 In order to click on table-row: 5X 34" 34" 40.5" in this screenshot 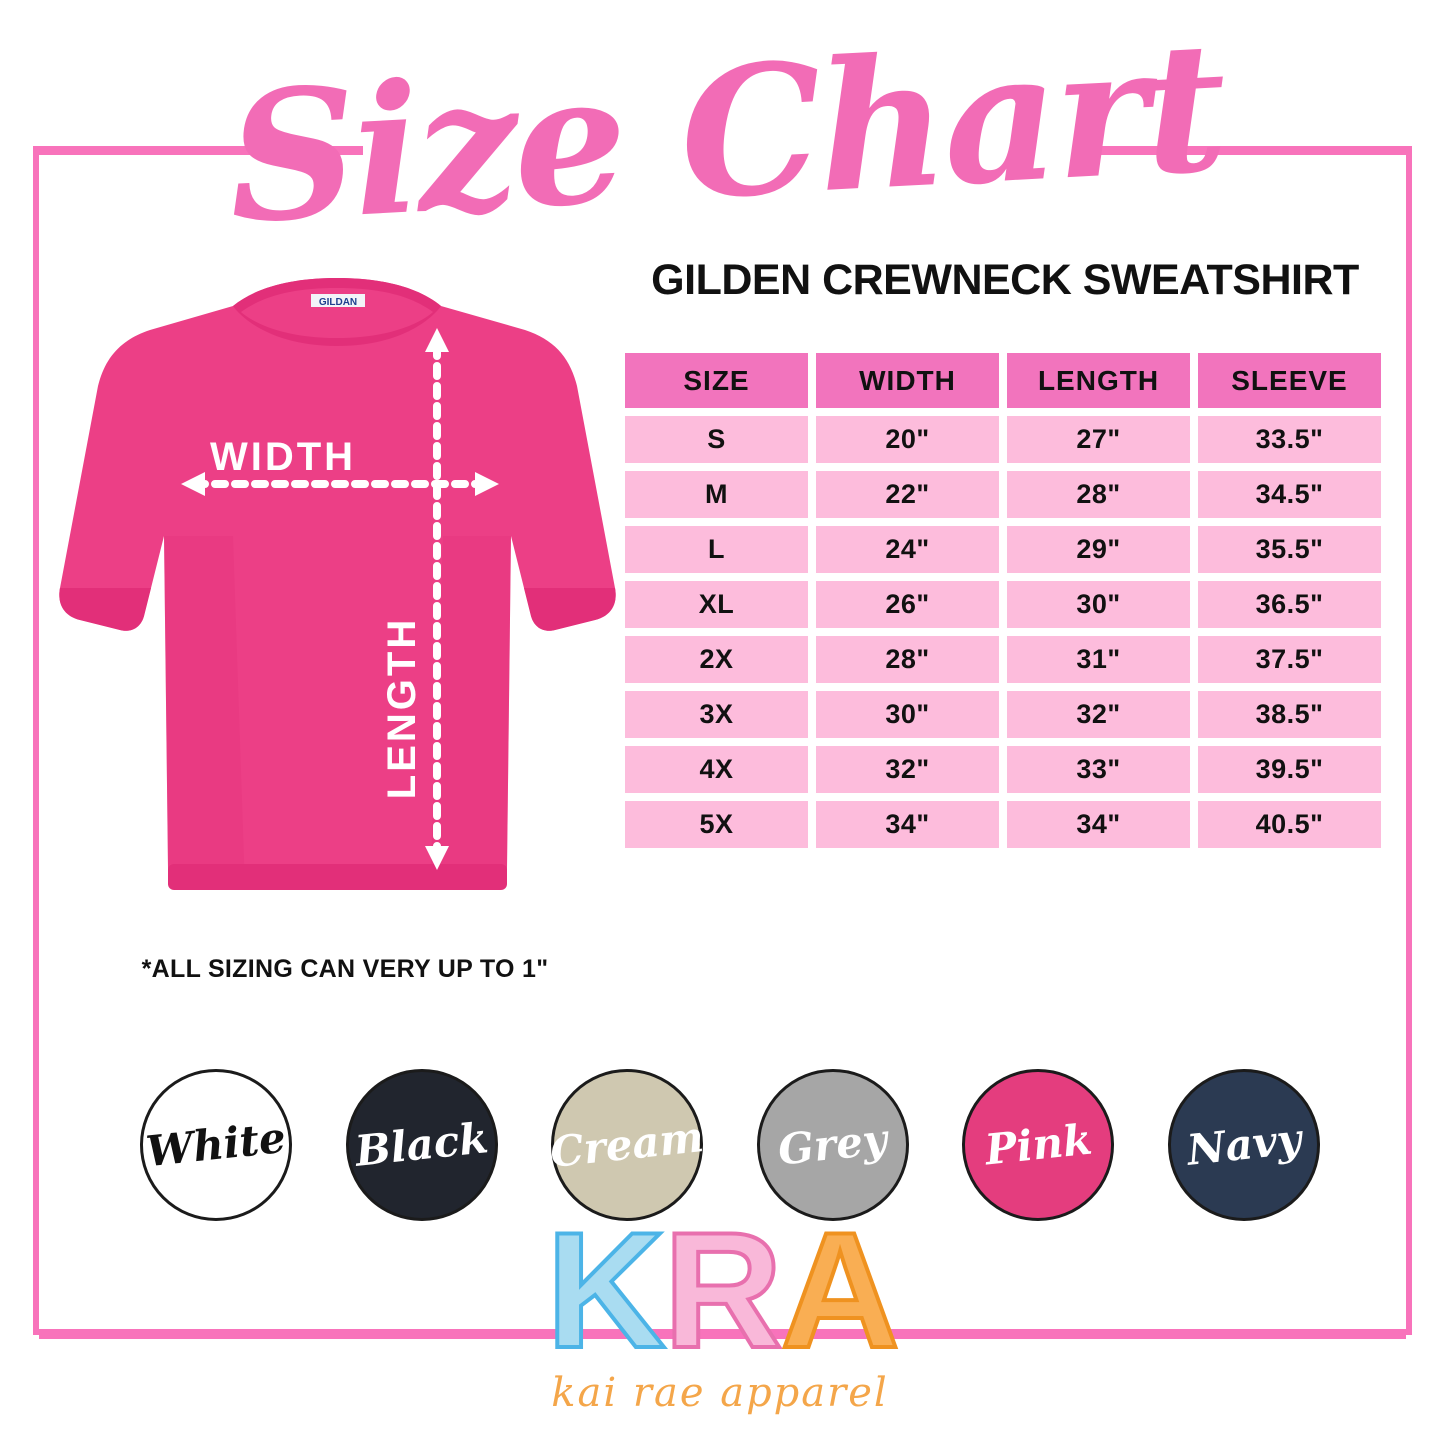, I will do `click(1007, 824)`.